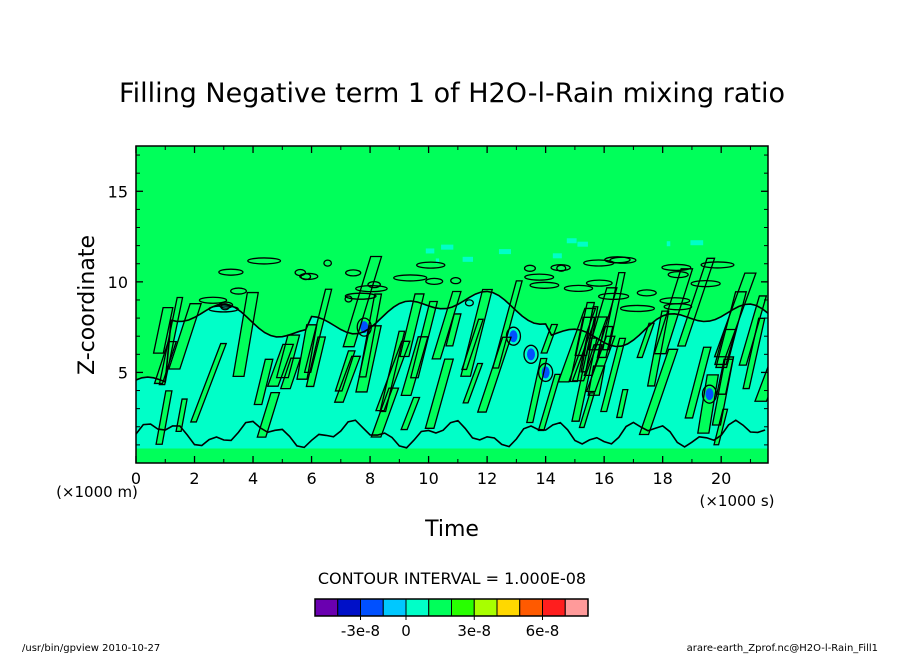 The width and height of the screenshot is (904, 654). Describe the element at coordinates (452, 578) in the screenshot. I see `contour-interval-text: CONTOUR INTERVAL = 1.000E-08` at that location.